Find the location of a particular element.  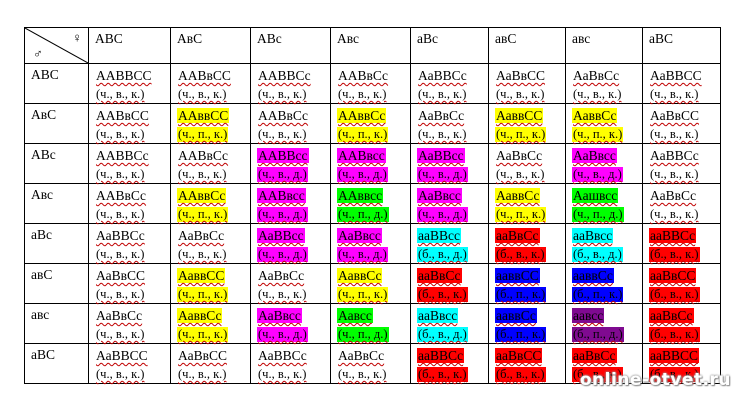

male-symbol-icon: ♂ is located at coordinates (38, 53).